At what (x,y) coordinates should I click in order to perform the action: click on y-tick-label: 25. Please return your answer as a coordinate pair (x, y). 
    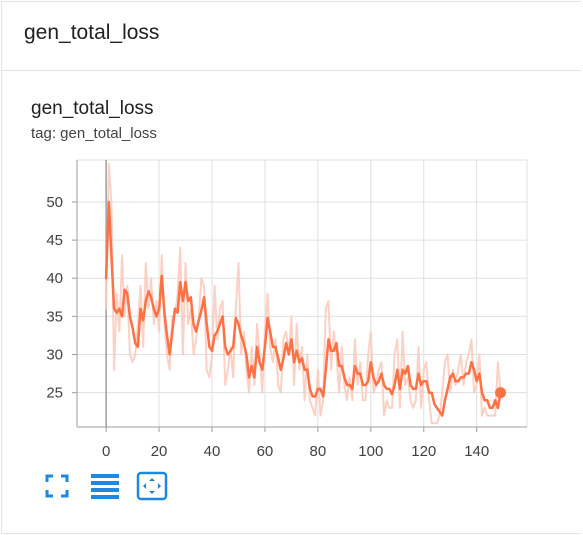
    Looking at the image, I should click on (54, 393).